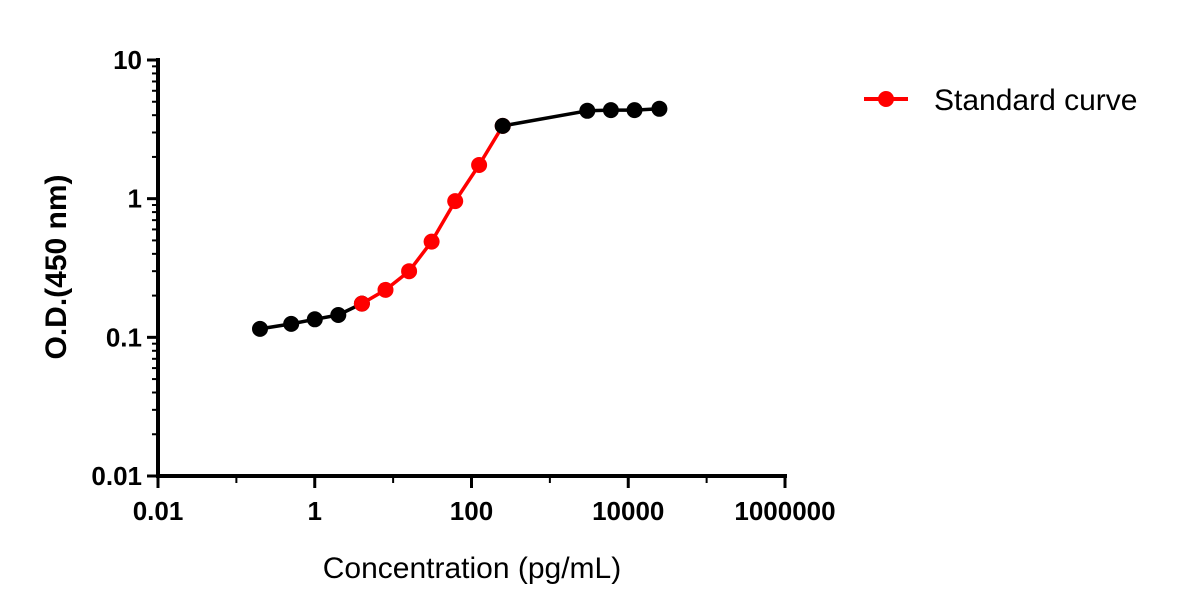 Image resolution: width=1200 pixels, height=615 pixels. What do you see at coordinates (628, 511) in the screenshot?
I see `x-tick-label: 10000` at bounding box center [628, 511].